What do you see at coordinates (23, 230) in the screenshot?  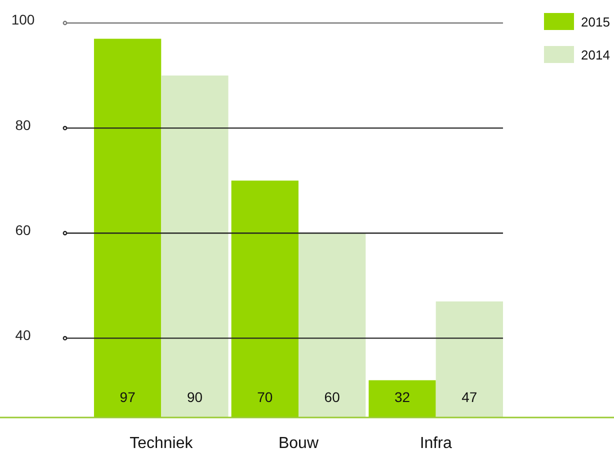 I see `y-tick-label: 60` at bounding box center [23, 230].